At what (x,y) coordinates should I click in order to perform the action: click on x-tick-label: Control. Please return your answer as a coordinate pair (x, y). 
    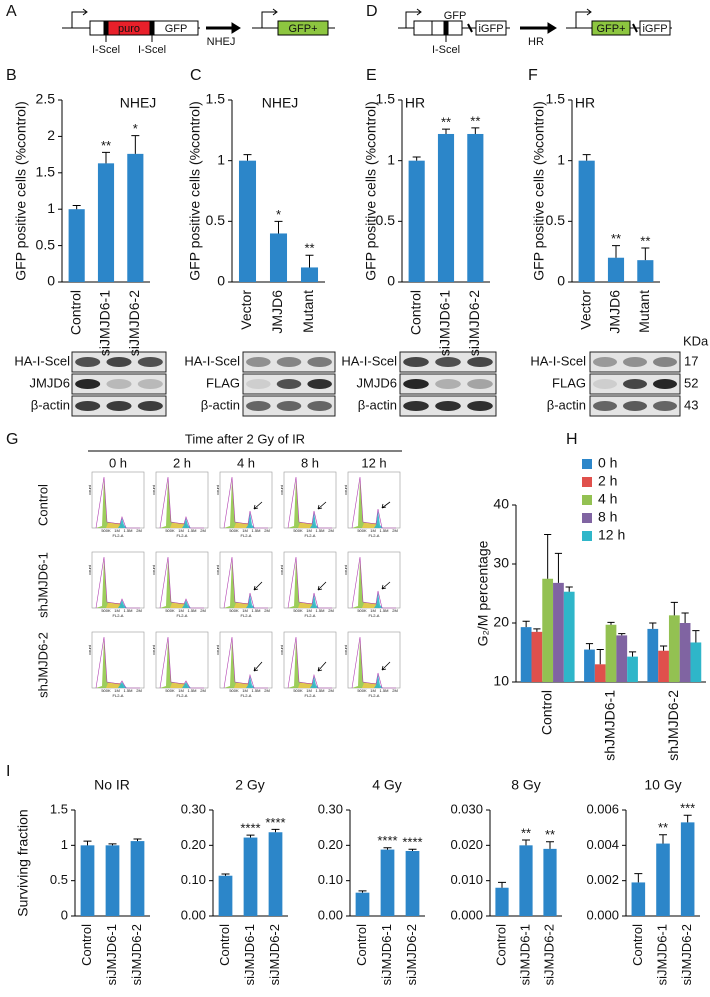
    Looking at the image, I should click on (75, 312).